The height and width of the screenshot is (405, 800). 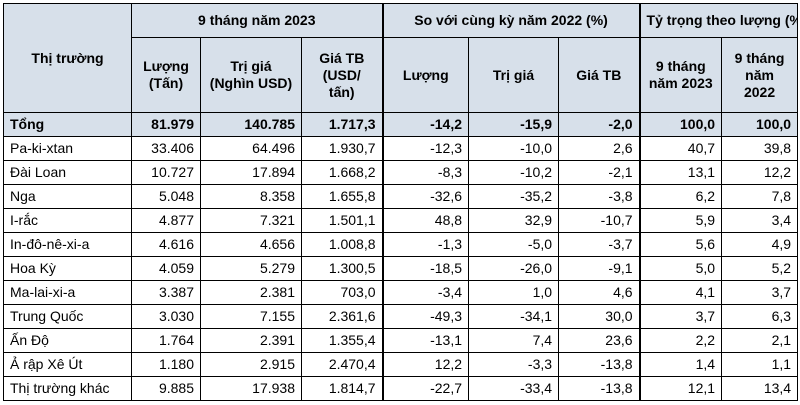 I want to click on header-group-share: Tỷ trọng theo lượng (%), so click(x=718, y=20).